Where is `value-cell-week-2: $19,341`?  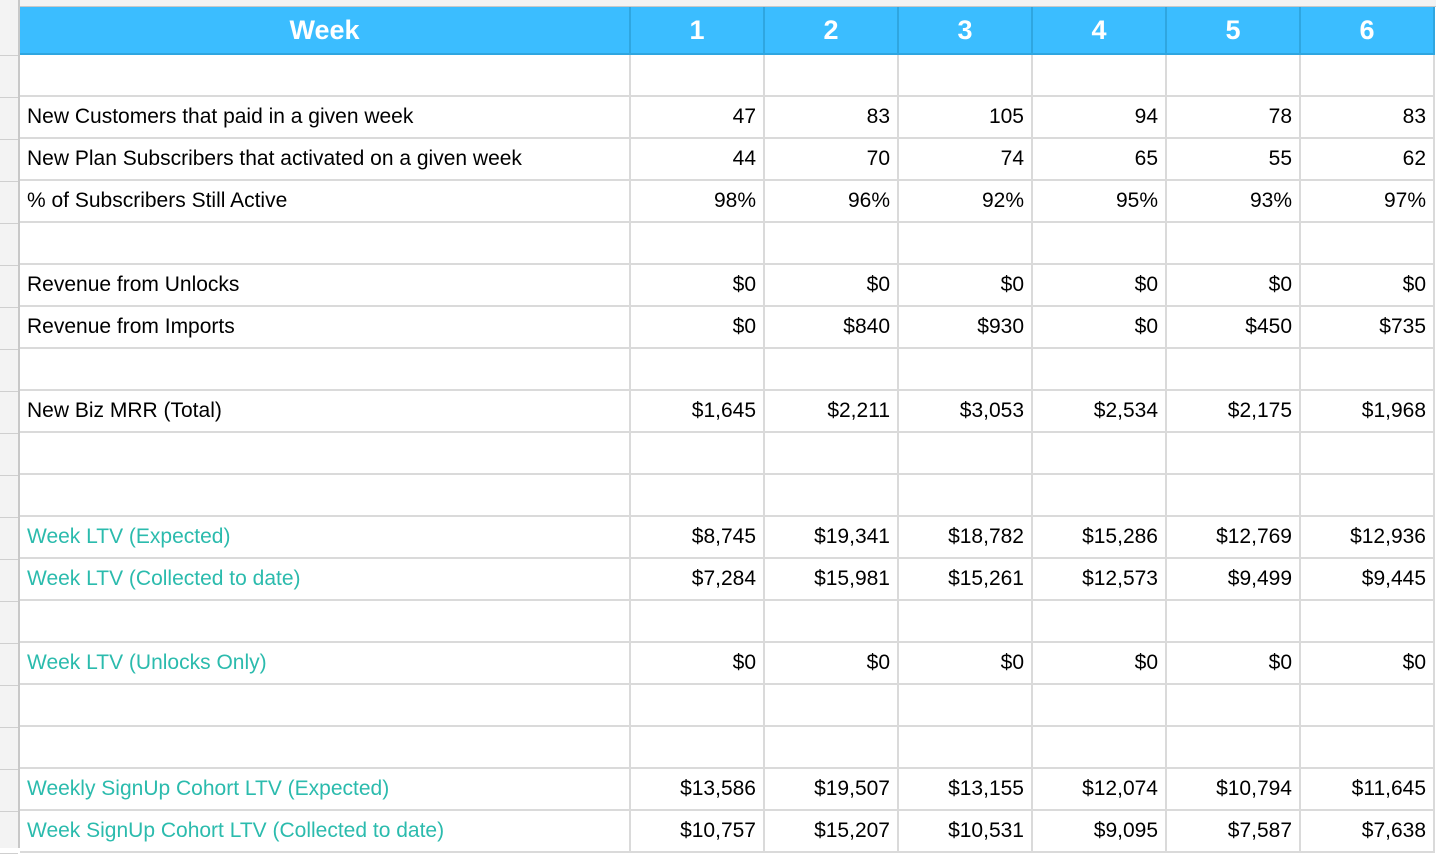 value-cell-week-2: $19,341 is located at coordinates (832, 537).